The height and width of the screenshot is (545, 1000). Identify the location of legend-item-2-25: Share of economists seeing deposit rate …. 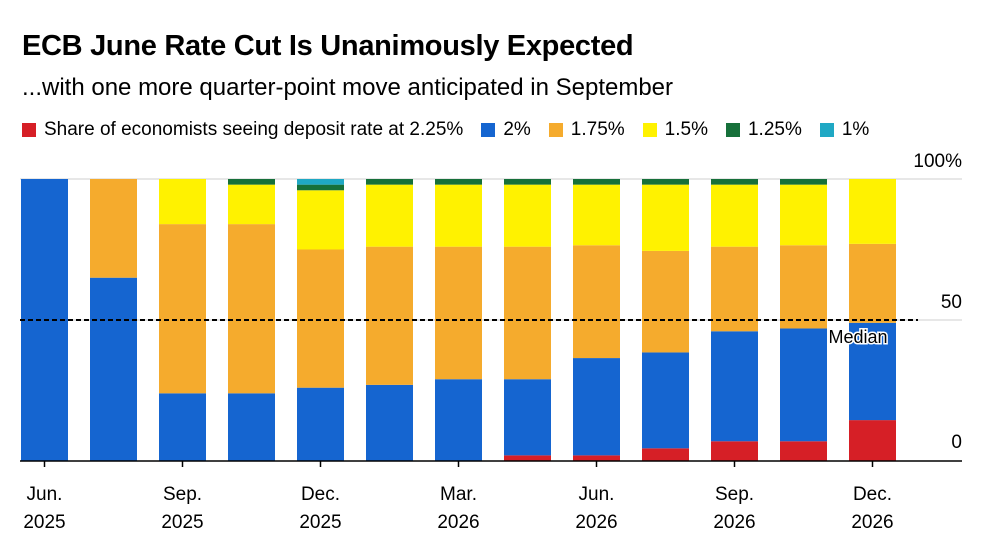
(242, 130).